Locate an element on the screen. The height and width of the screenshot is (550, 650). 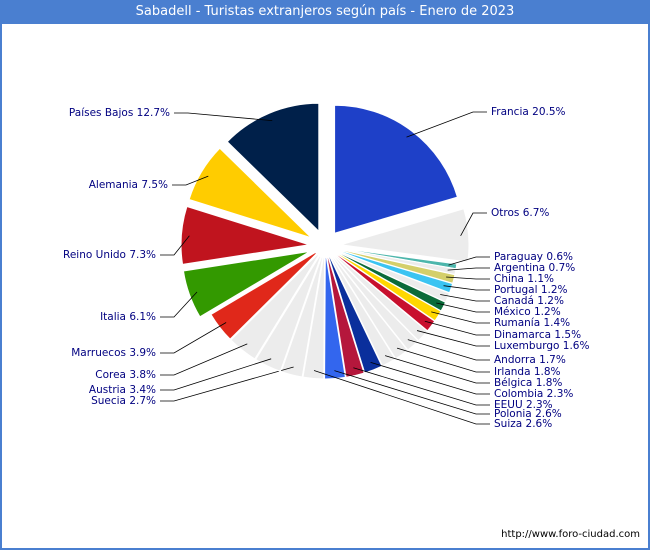
slice-label: China 1.1% is located at coordinates (524, 279).